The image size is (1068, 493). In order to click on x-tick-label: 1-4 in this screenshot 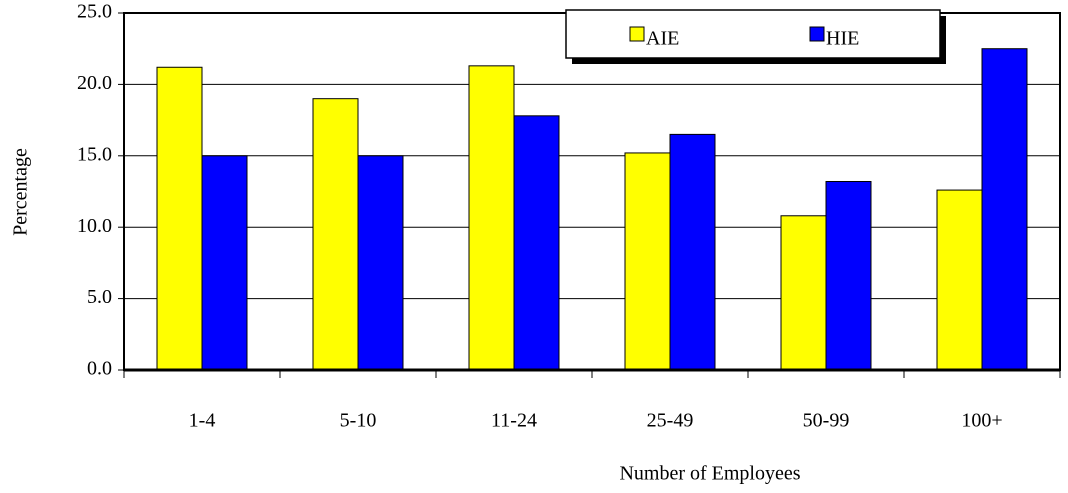, I will do `click(202, 421)`.